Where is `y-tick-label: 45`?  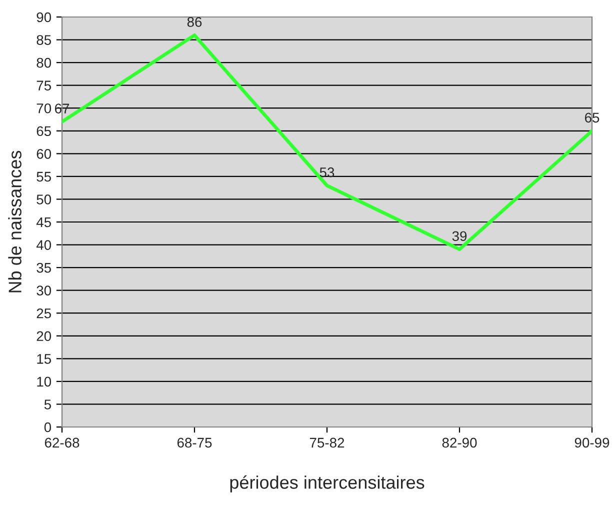
y-tick-label: 45 is located at coordinates (44, 222).